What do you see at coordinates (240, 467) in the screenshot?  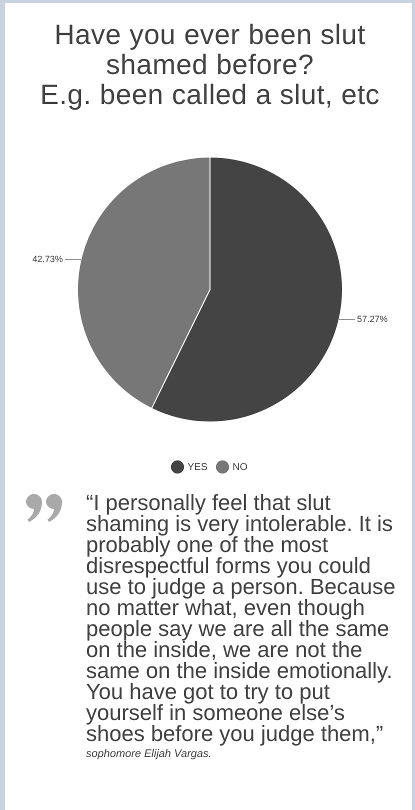 I see `legend-label: NO` at bounding box center [240, 467].